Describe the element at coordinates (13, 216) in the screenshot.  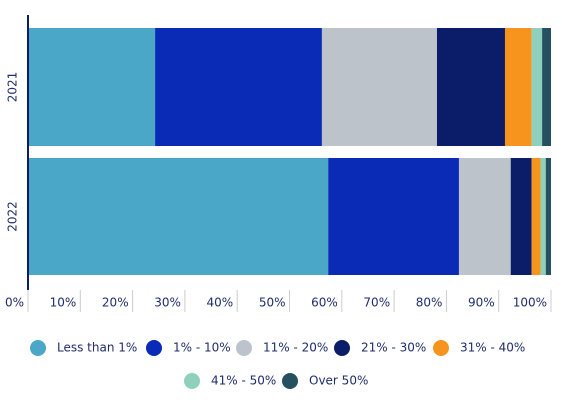
I see `y-tick-label: 2022` at that location.